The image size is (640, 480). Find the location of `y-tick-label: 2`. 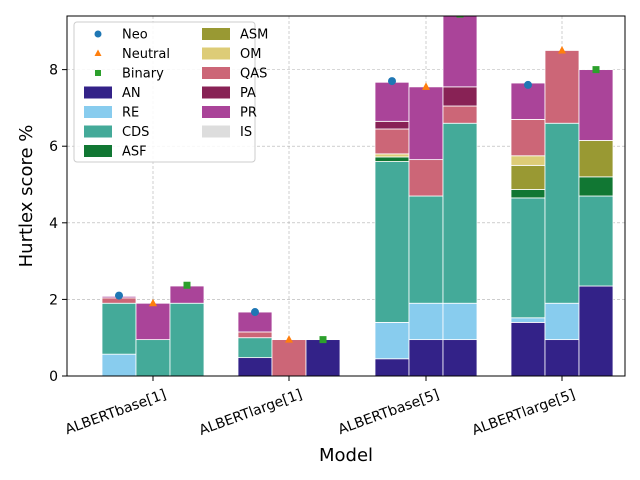

y-tick-label: 2 is located at coordinates (53, 300).